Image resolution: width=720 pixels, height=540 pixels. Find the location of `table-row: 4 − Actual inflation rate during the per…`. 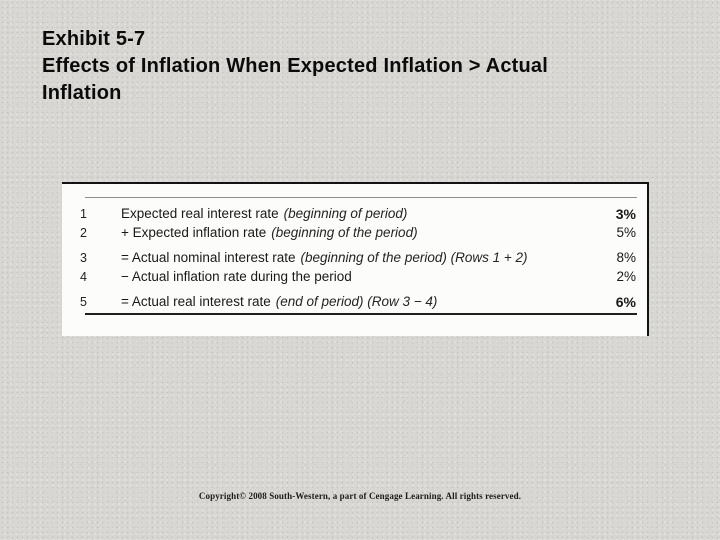

table-row: 4 − Actual inflation rate during the per… is located at coordinates (358, 276).